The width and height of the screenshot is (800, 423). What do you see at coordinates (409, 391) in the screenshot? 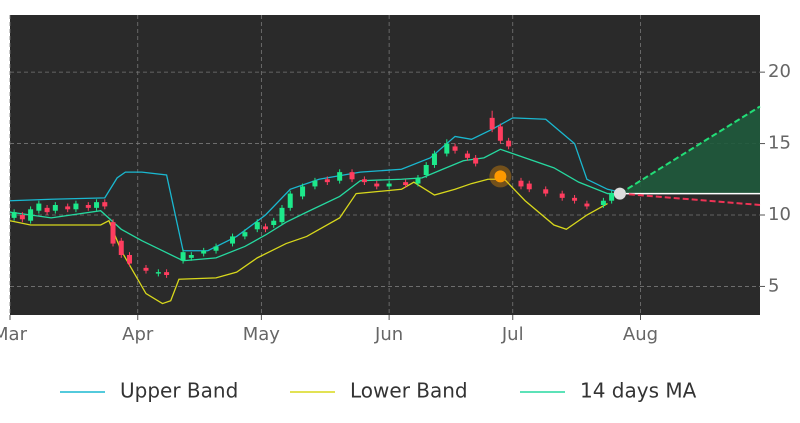
I see `legend-label: Lower Band` at bounding box center [409, 391].